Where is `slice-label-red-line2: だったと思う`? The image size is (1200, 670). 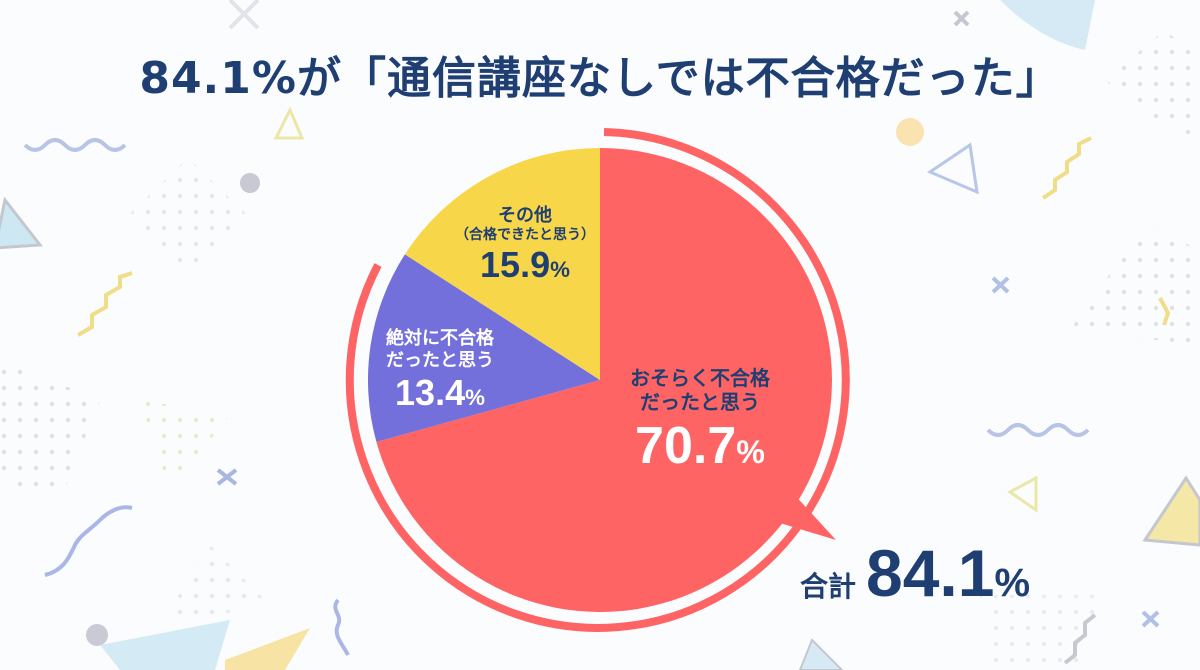
slice-label-red-line2: だったと思う is located at coordinates (700, 402).